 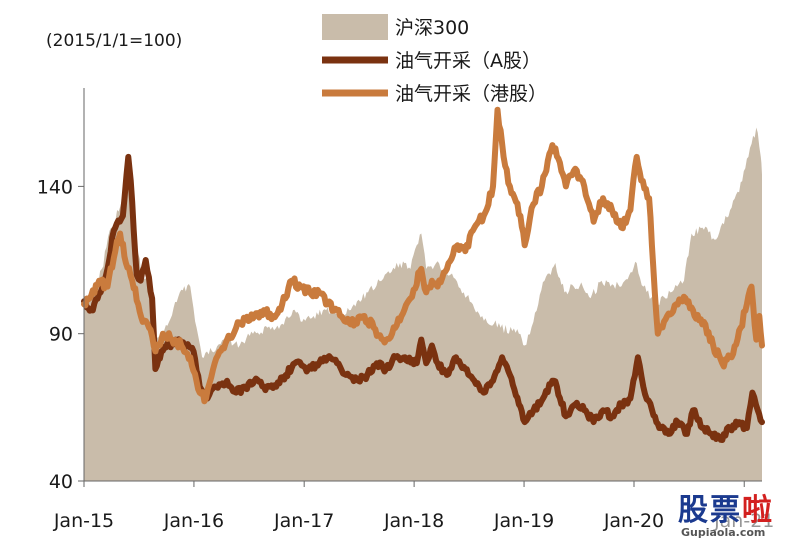 What do you see at coordinates (303, 521) in the screenshot?
I see `x-tick-label-2: Jan-17` at bounding box center [303, 521].